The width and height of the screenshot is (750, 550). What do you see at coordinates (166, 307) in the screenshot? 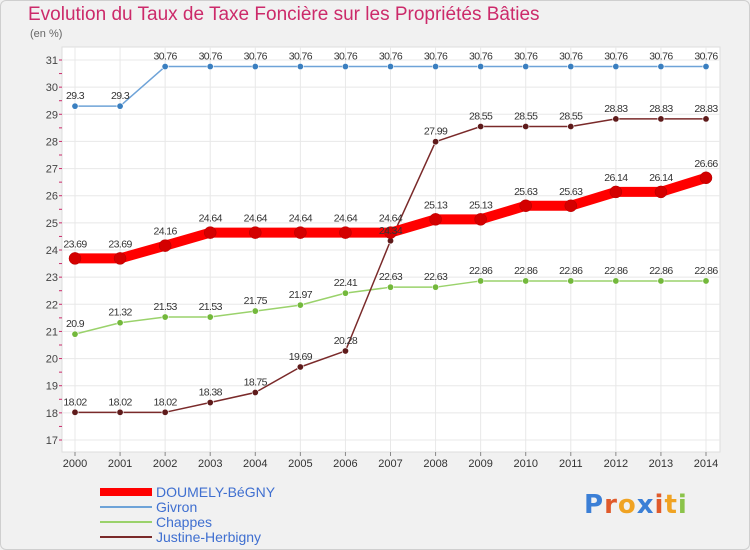
I see `data-label: 21.53` at bounding box center [166, 307].